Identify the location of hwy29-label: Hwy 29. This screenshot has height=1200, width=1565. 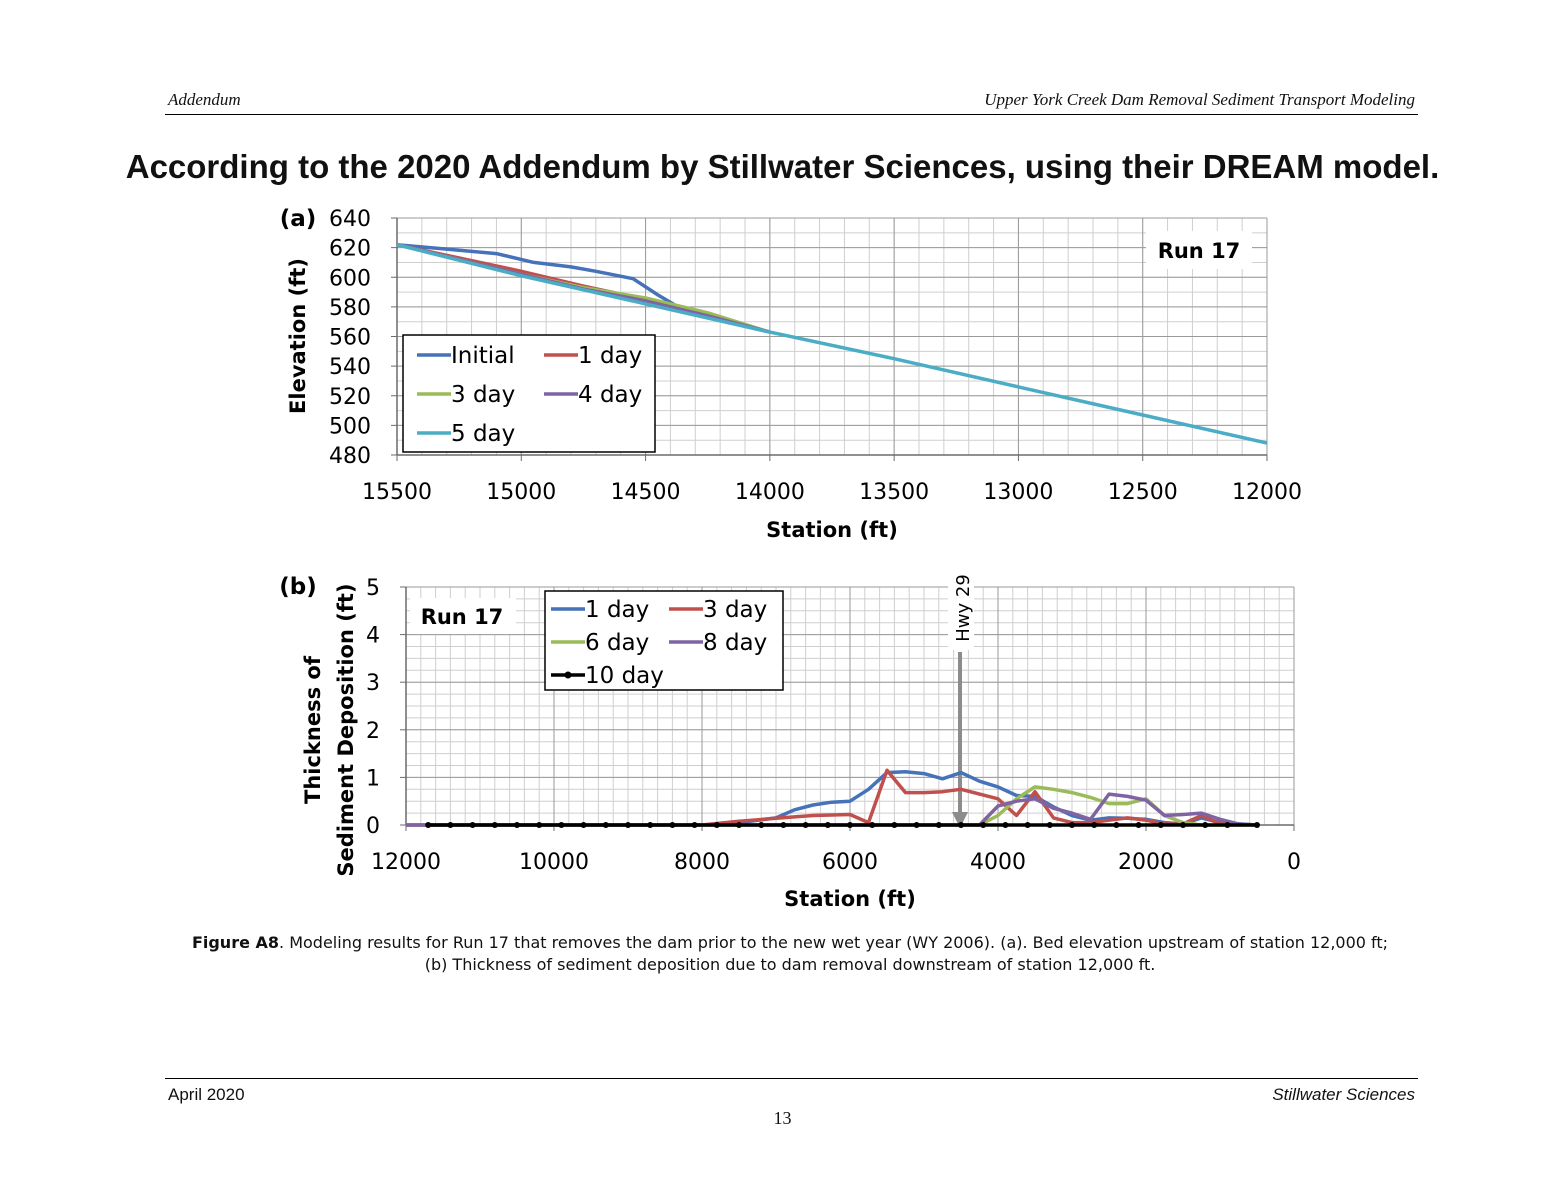
(963, 608).